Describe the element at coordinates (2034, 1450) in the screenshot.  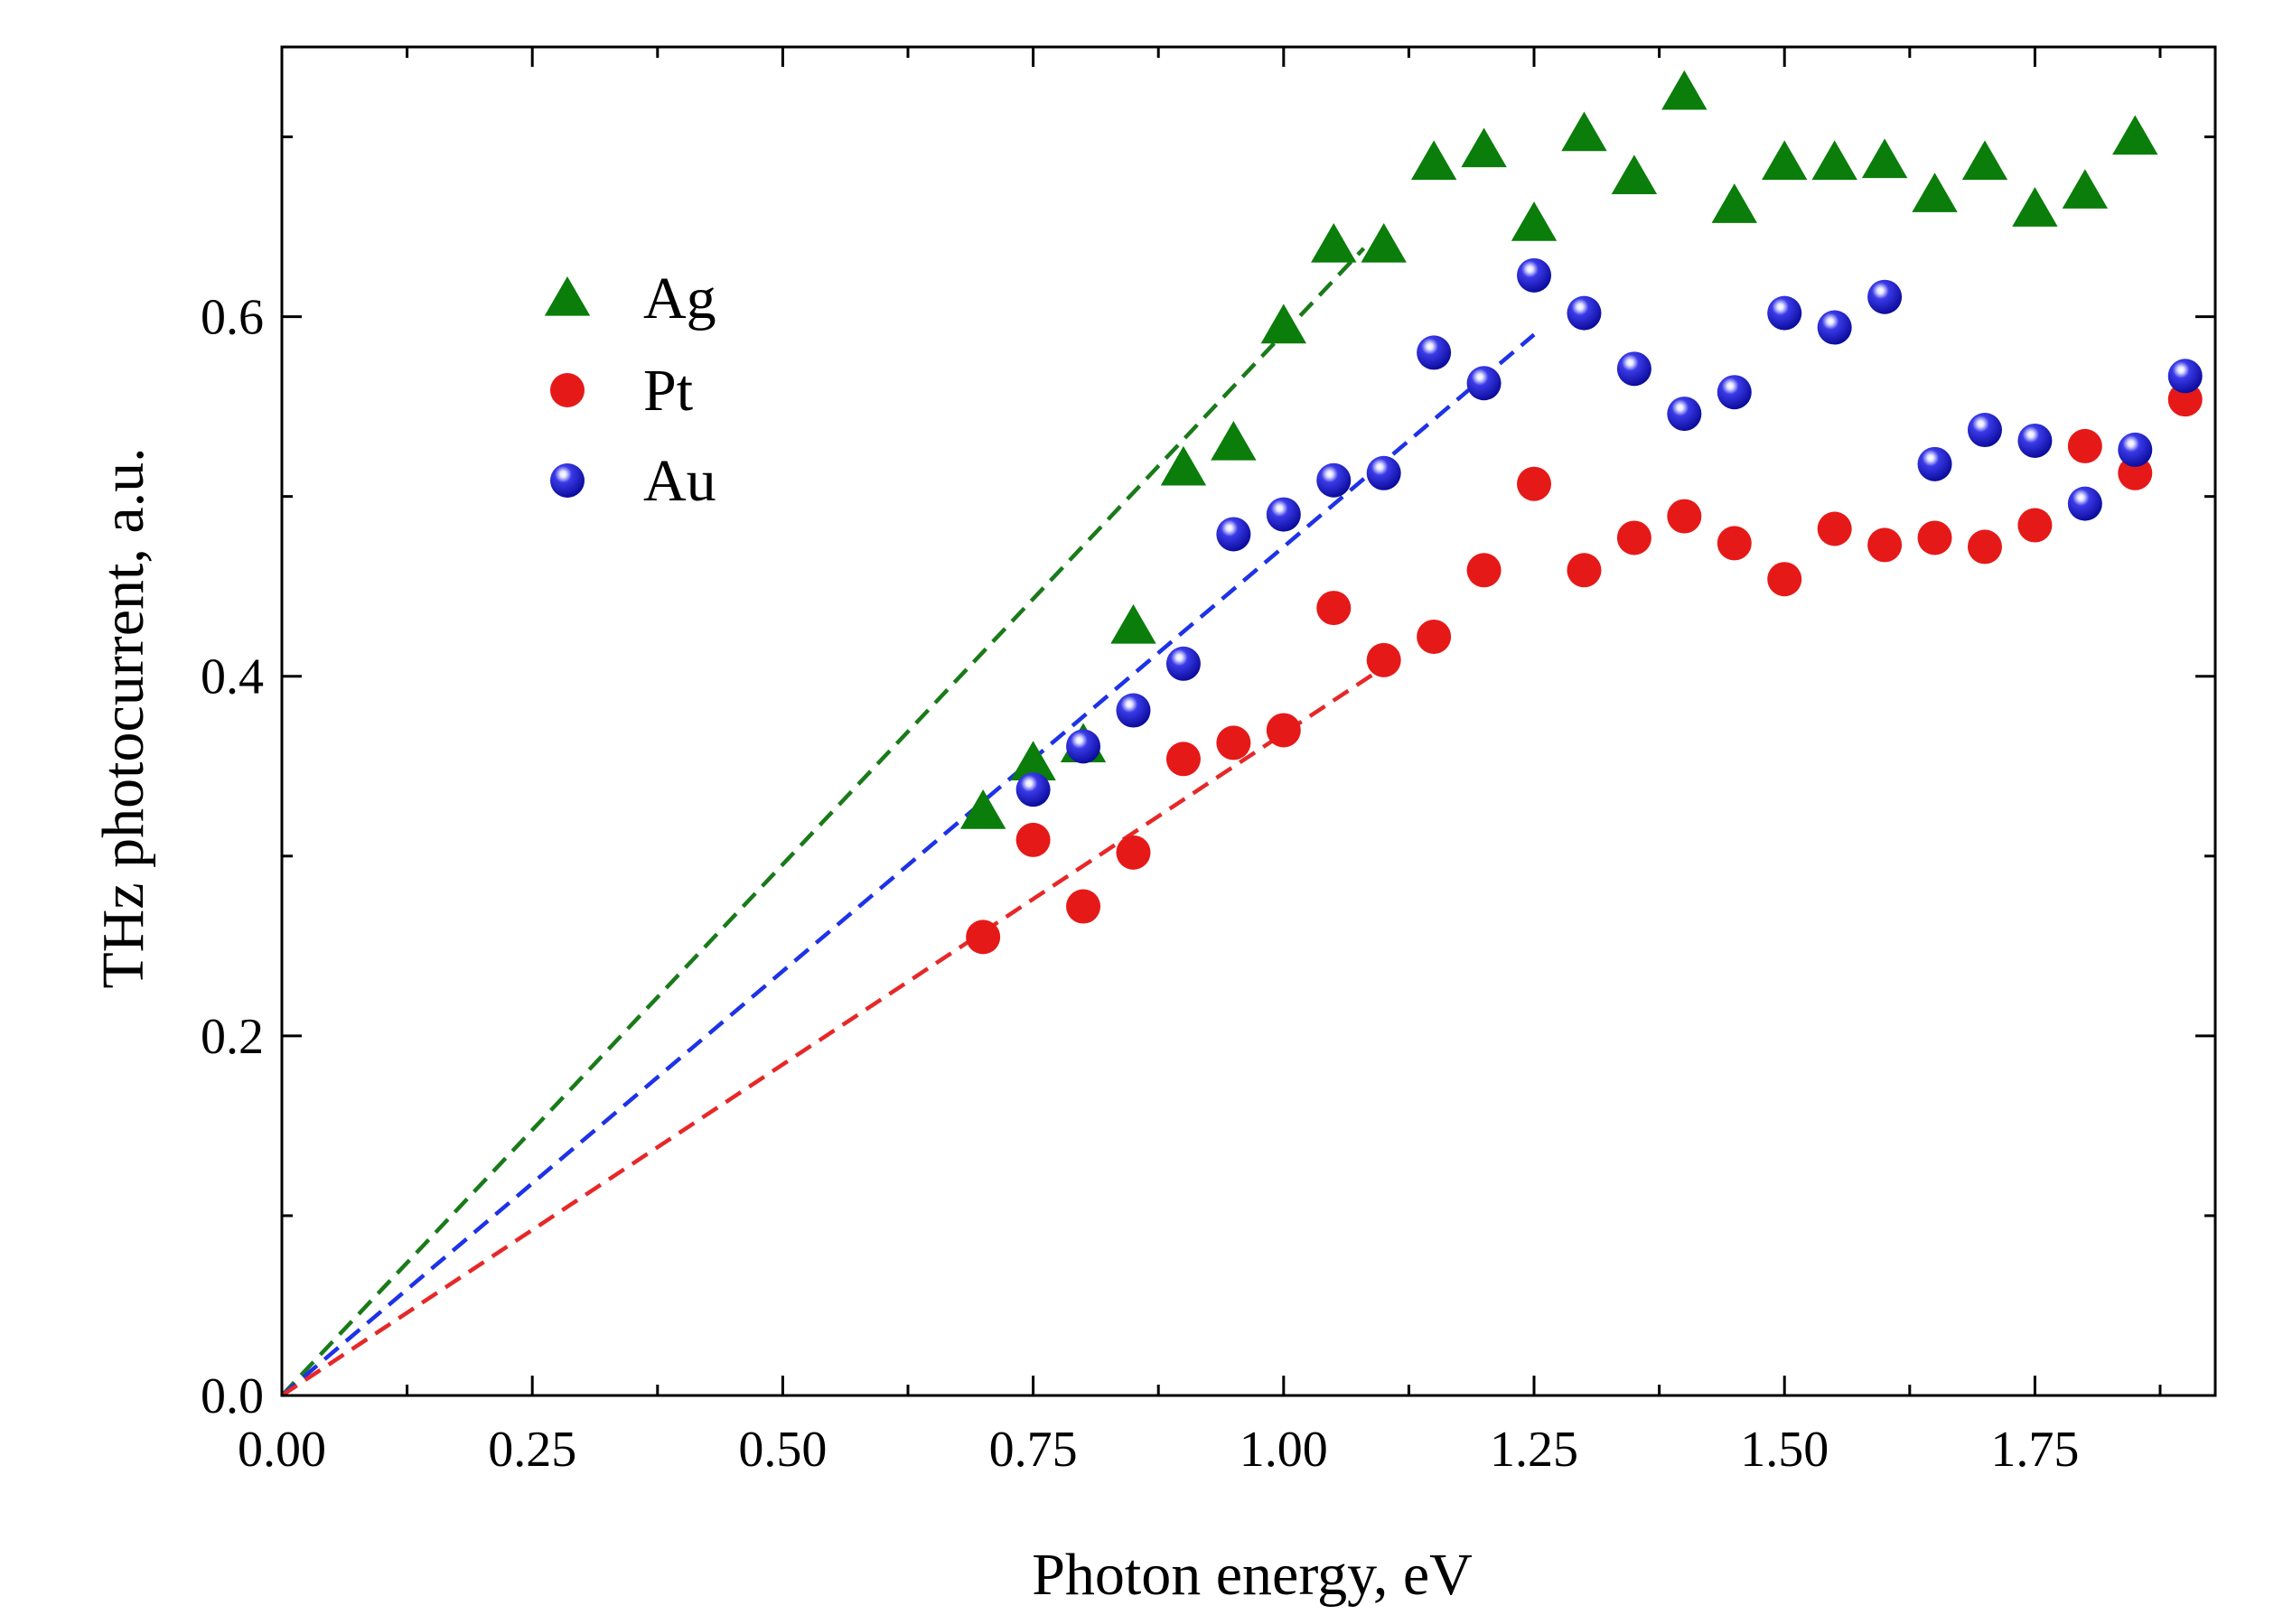
I see `x-tick-label: 1.75` at that location.